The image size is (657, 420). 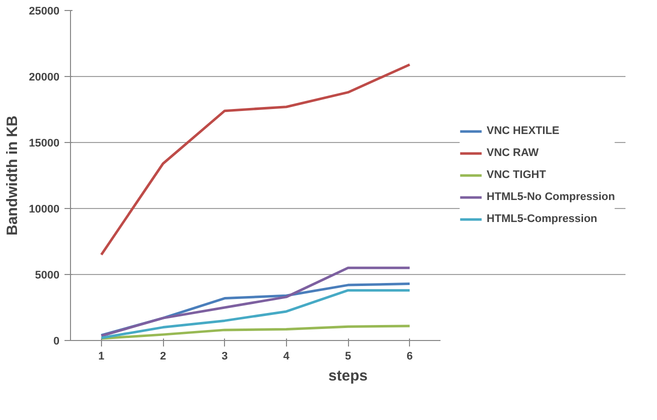 What do you see at coordinates (101, 356) in the screenshot?
I see `x-tick-label: 1` at bounding box center [101, 356].